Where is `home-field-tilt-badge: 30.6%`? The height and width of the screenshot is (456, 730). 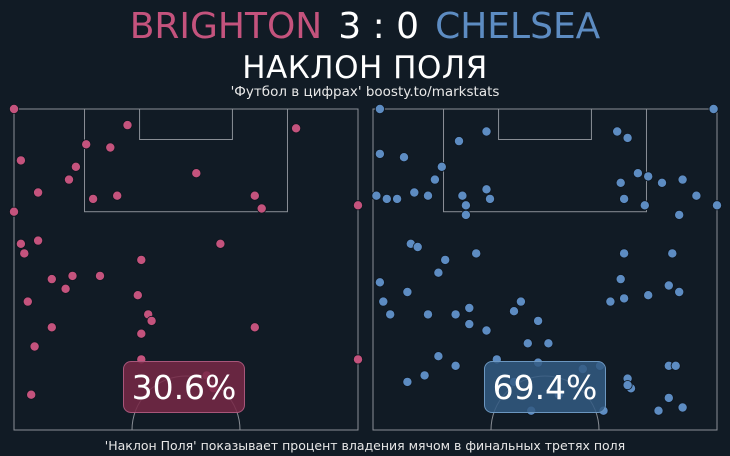
home-field-tilt-badge: 30.6% is located at coordinates (184, 387).